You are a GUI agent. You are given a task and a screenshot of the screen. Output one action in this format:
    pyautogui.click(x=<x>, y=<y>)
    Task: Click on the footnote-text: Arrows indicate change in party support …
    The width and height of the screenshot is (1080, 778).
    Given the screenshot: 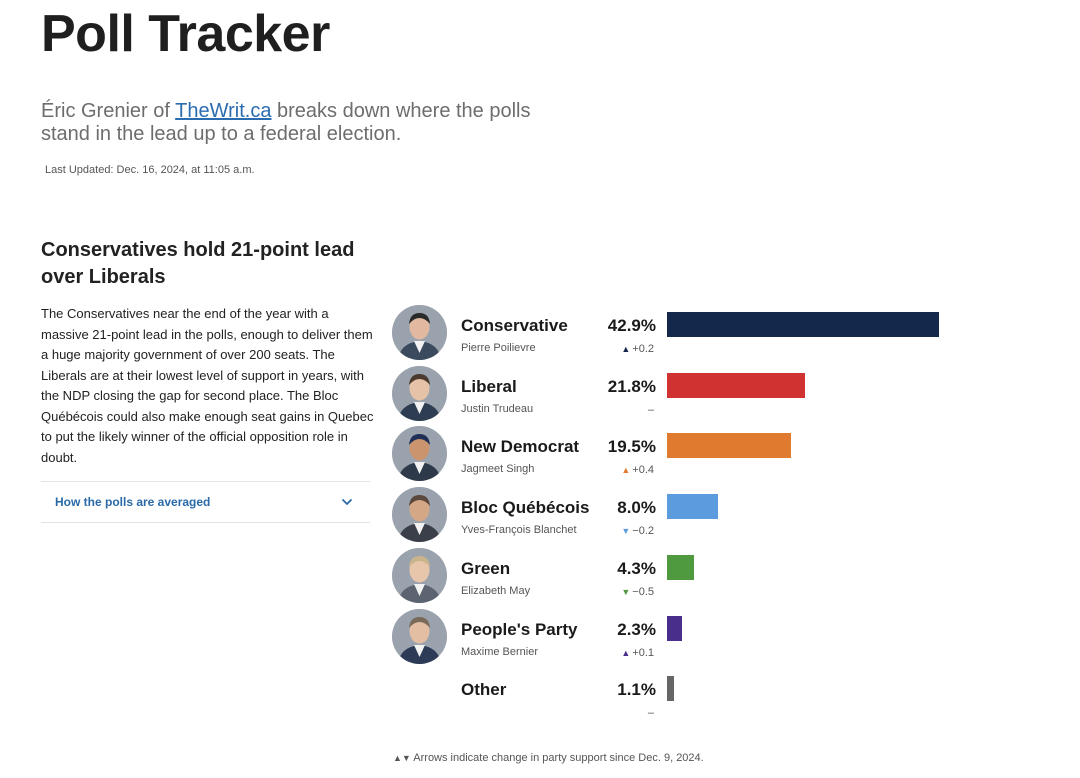 What is the action you would take?
    pyautogui.click(x=558, y=758)
    